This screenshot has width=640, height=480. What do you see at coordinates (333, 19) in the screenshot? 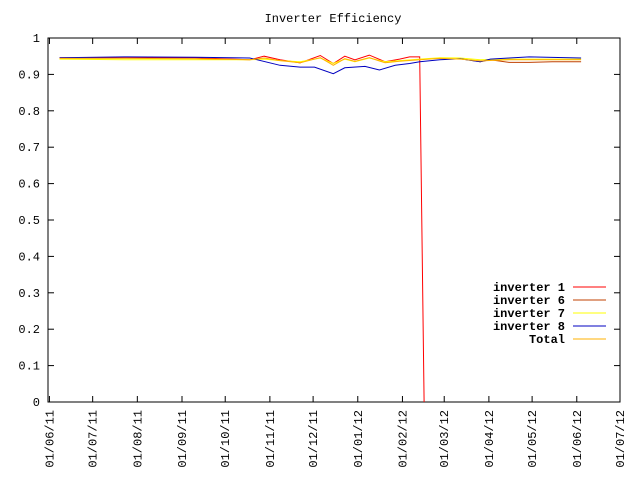
I see `chart-title: Inverter Efficiency` at bounding box center [333, 19].